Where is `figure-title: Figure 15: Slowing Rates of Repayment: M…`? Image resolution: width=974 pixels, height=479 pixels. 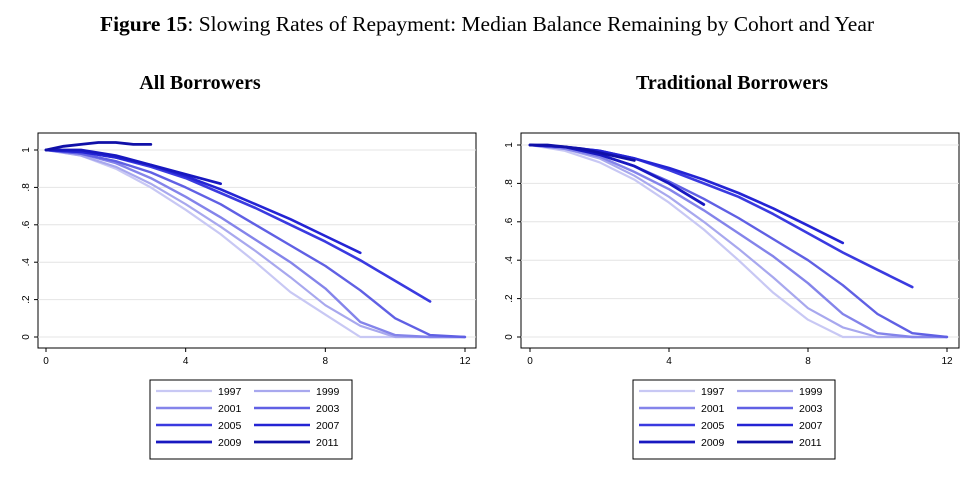
figure-title: Figure 15: Slowing Rates of Repayment: M… is located at coordinates (487, 24).